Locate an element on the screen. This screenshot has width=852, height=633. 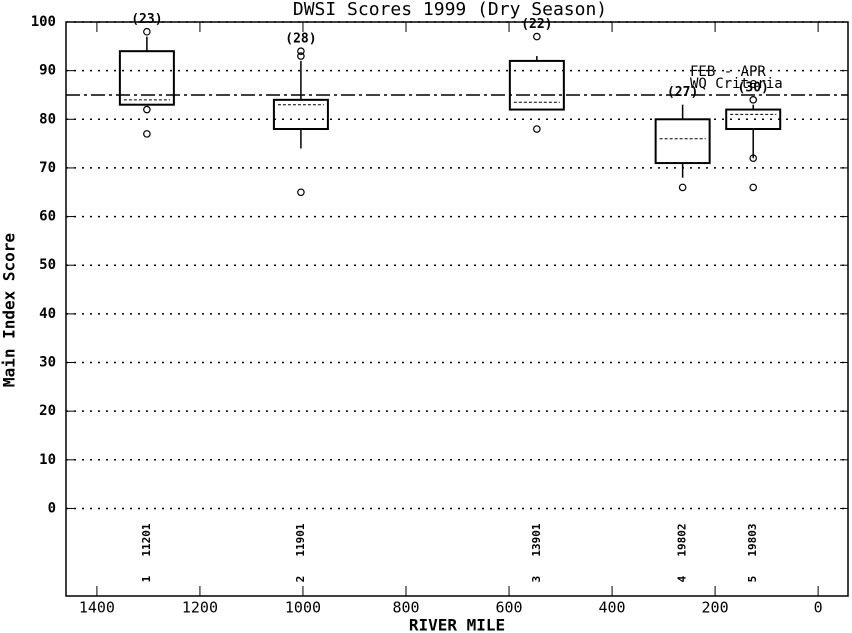
x-tick-label: 1200 is located at coordinates (200, 608).